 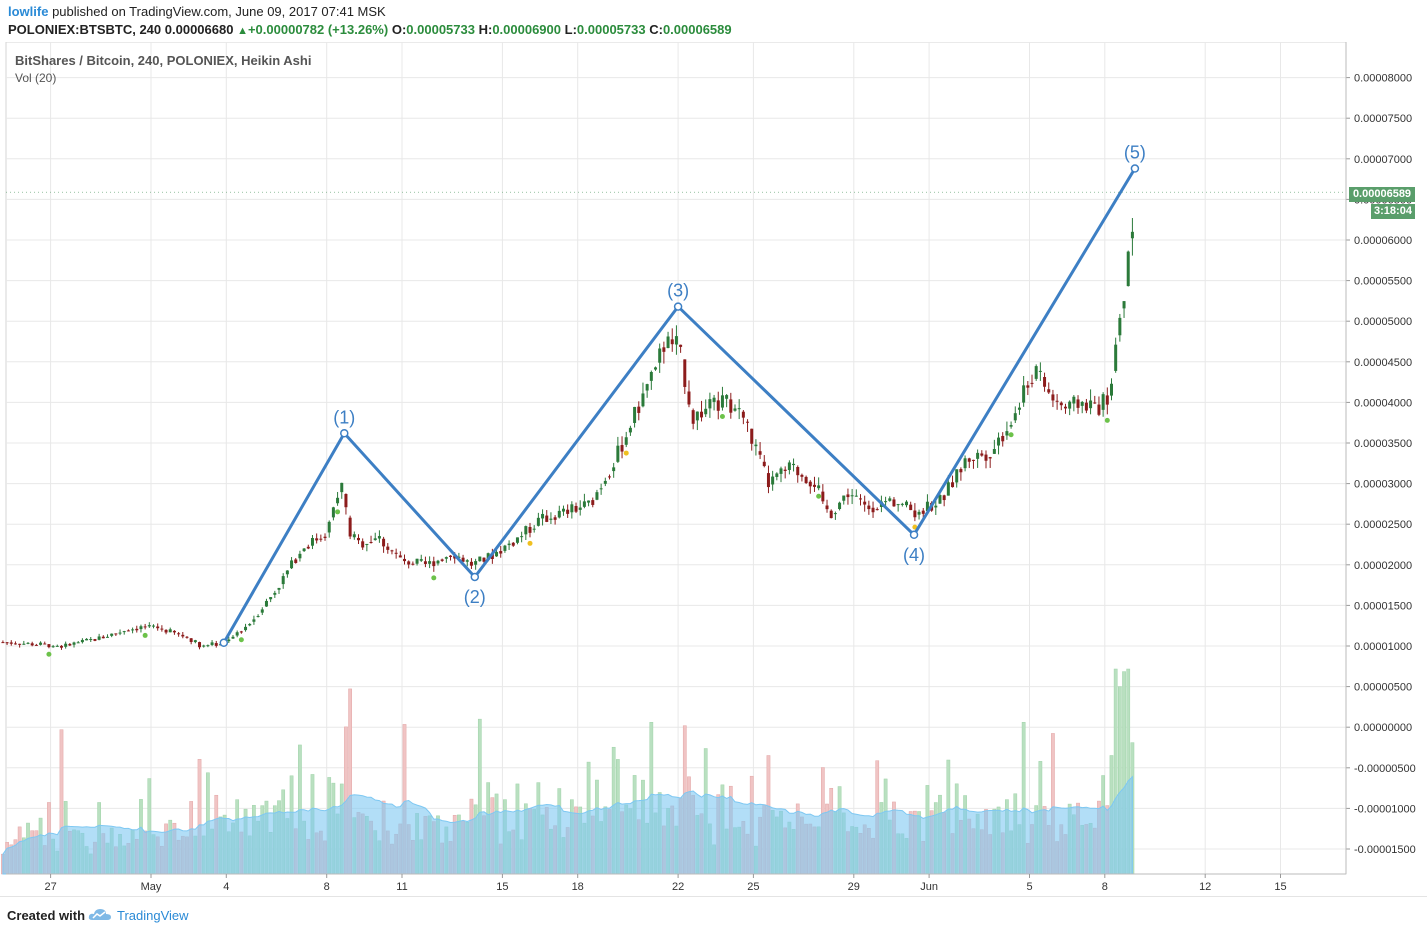 I want to click on countdown-tag: 3:18:04, so click(x=1393, y=211).